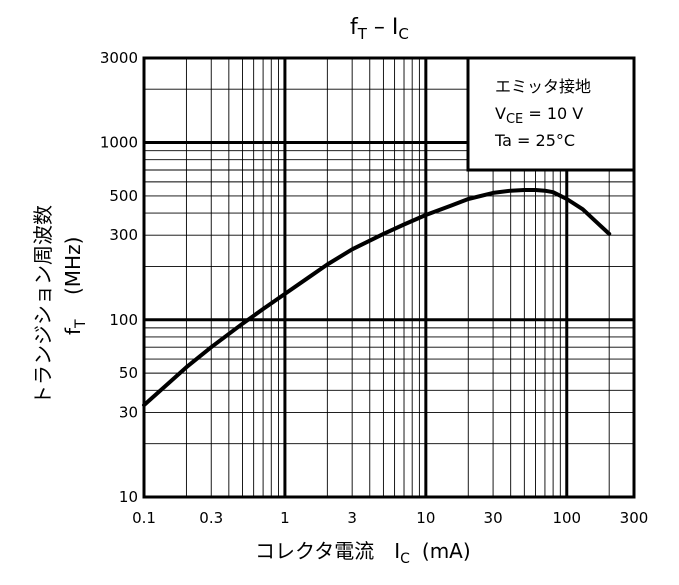 The image size is (679, 585). I want to click on conditions-box-frame, so click(551, 114).